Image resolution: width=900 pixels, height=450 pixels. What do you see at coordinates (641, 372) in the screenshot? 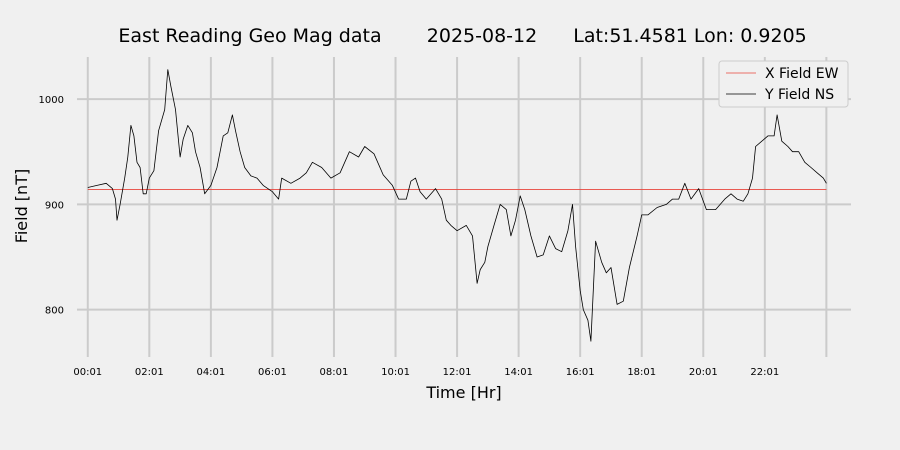
I see `x-tick-label: 18:01` at bounding box center [641, 372].